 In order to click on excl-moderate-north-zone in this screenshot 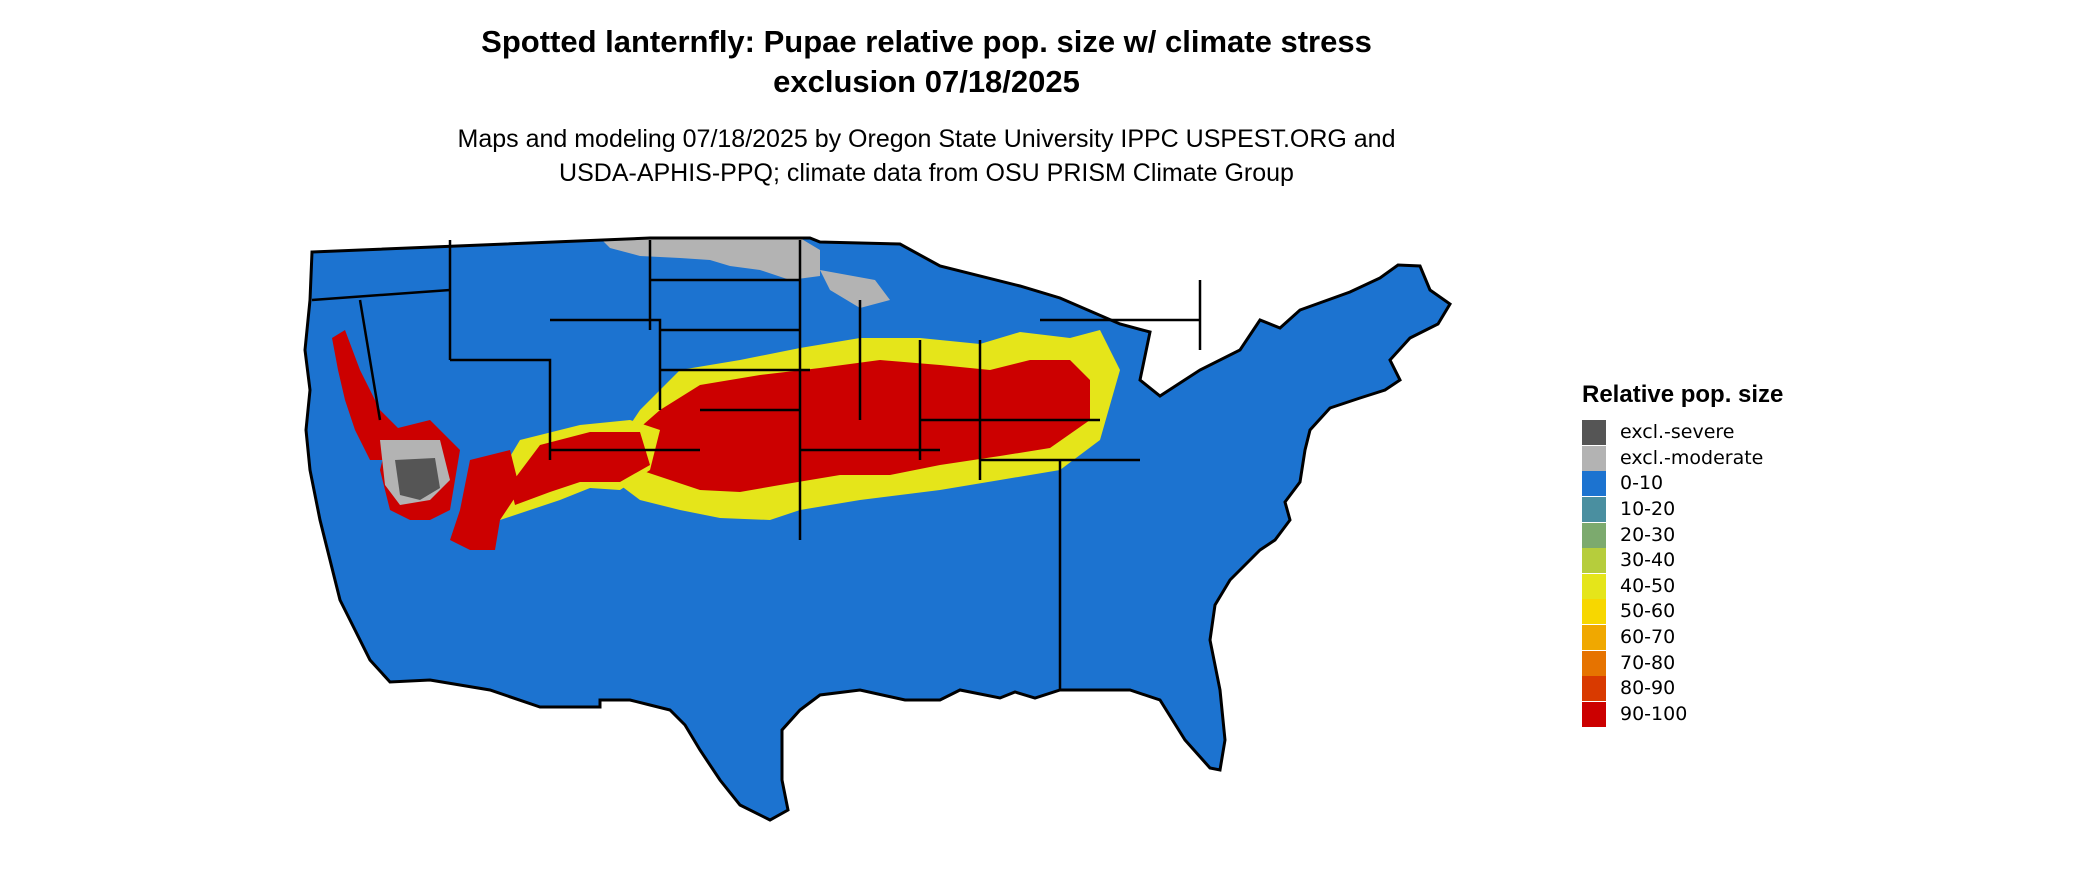, I will do `click(710, 259)`.